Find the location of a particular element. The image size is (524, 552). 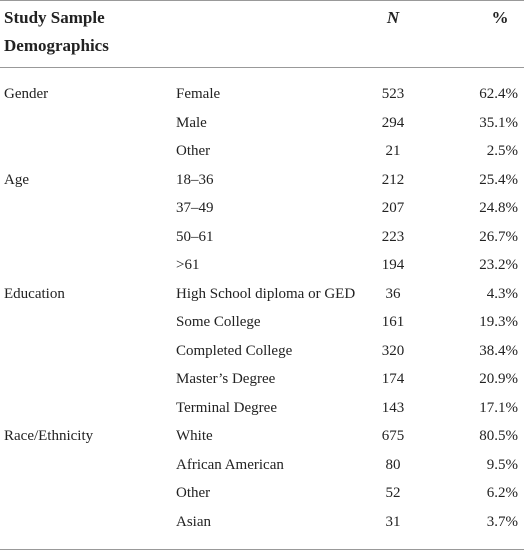

percent-cell: 24.8% is located at coordinates (498, 208).